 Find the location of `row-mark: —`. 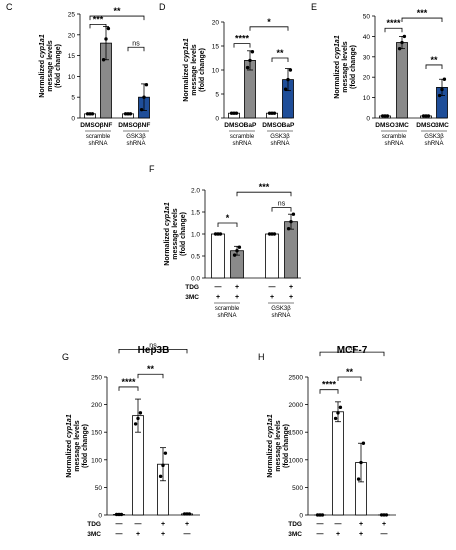

row-mark: — is located at coordinates (338, 524).